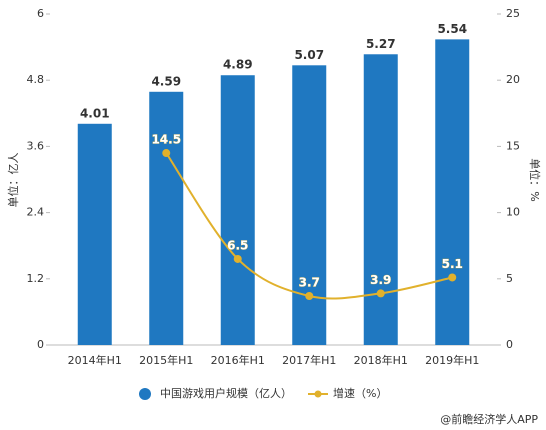  Describe the element at coordinates (360, 393) in the screenshot. I see `legend-label: 增速（%）` at that location.